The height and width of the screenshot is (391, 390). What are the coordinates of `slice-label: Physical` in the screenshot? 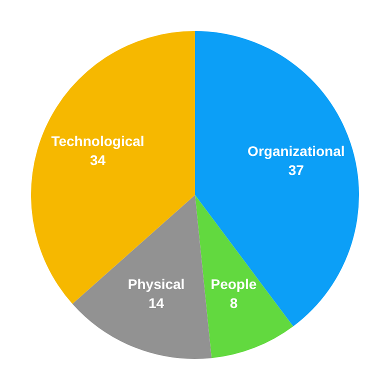 It's located at (156, 284).